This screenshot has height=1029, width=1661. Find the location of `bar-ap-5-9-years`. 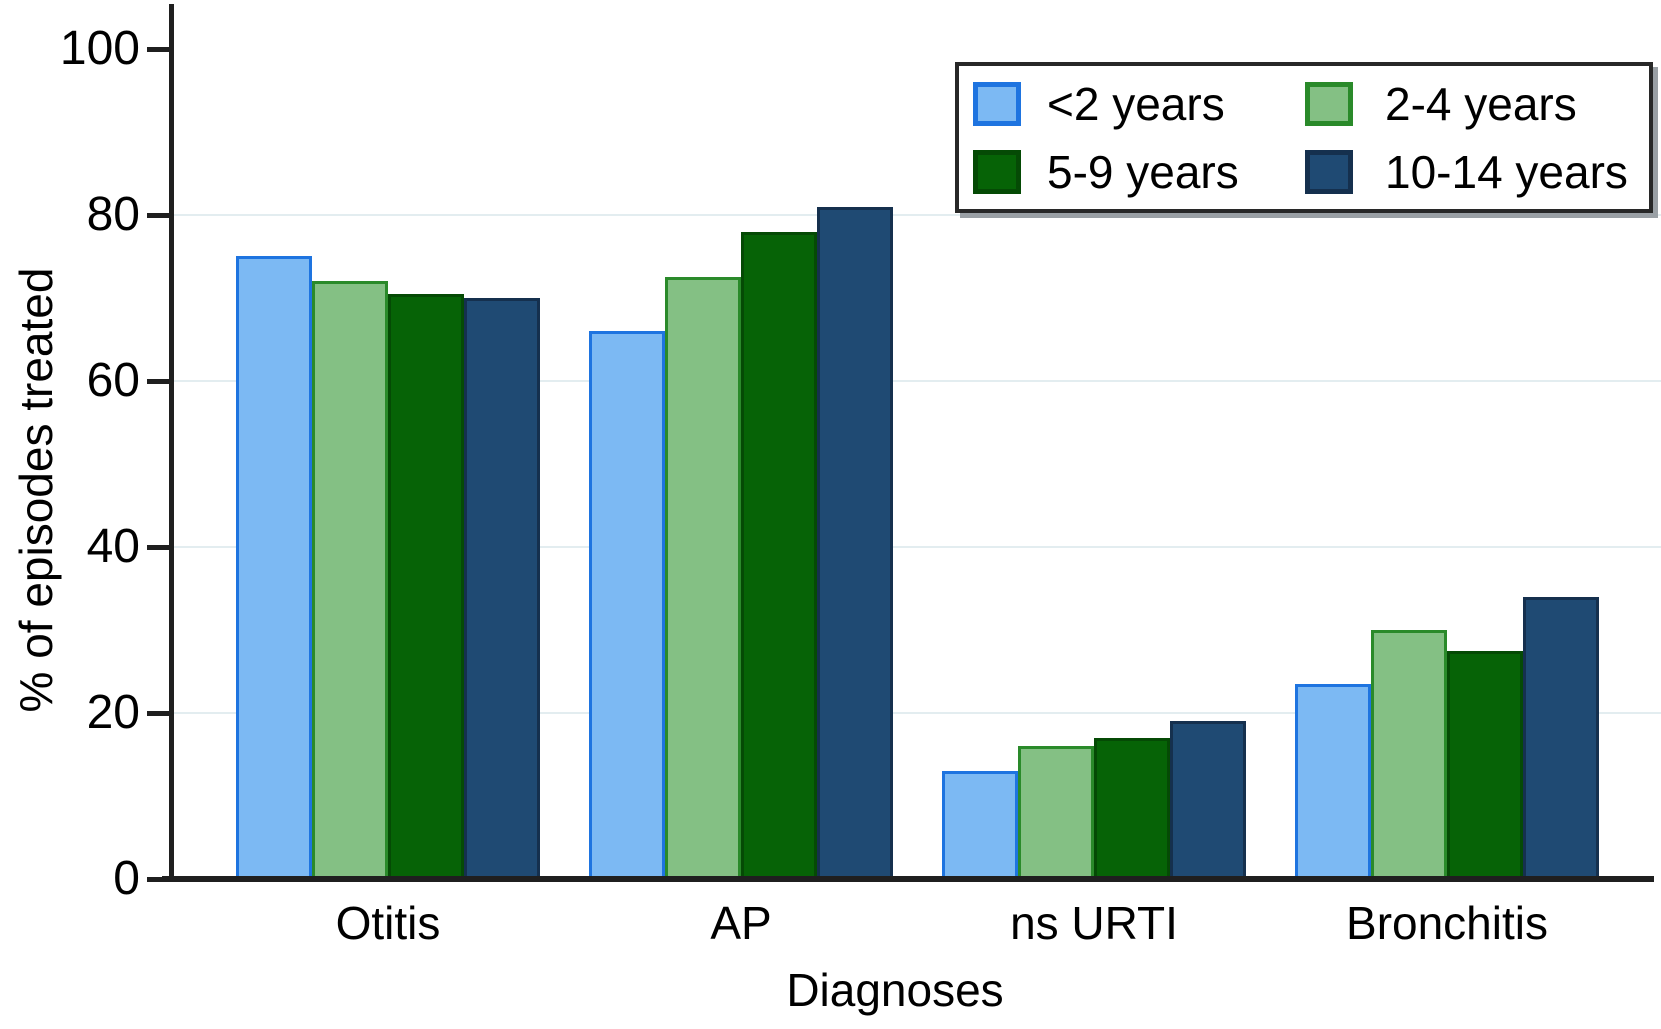

bar-ap-5-9-years is located at coordinates (779, 555).